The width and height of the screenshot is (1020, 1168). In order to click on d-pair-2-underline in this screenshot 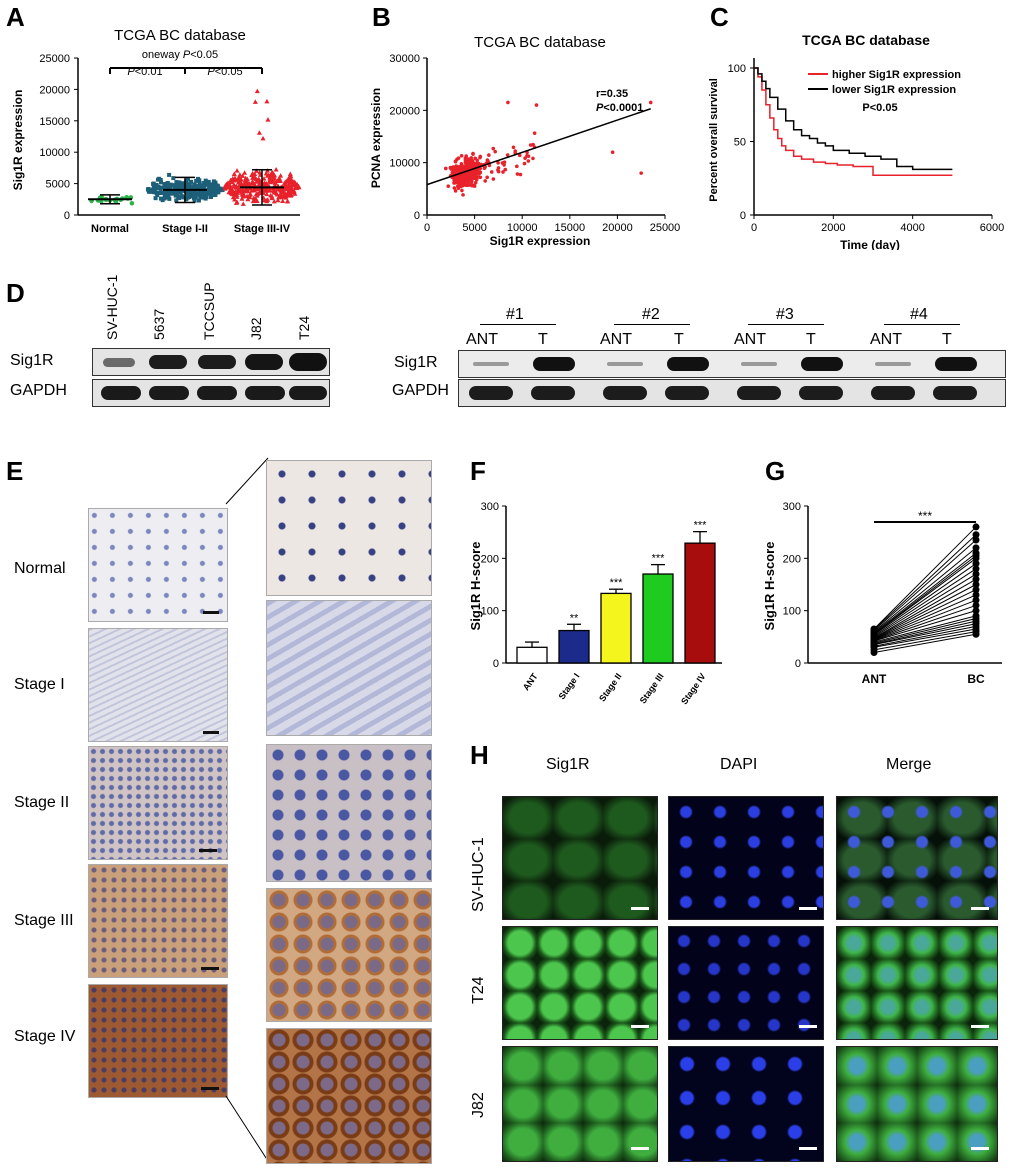, I will do `click(652, 324)`.